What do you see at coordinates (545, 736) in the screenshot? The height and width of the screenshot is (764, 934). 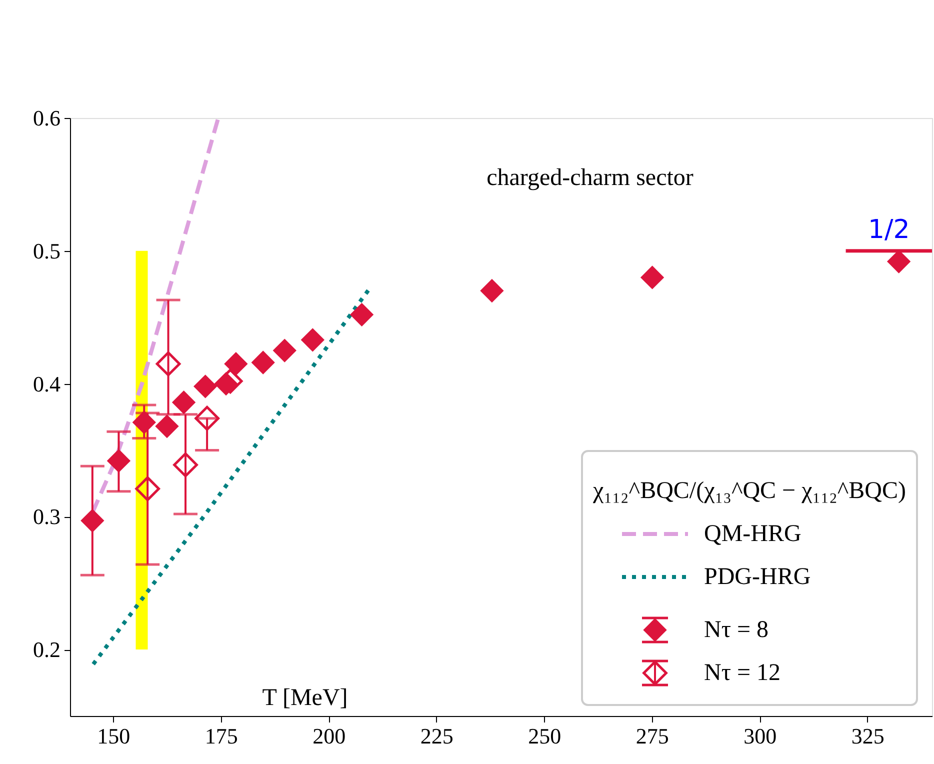 I see `x-tick-label: 250` at bounding box center [545, 736].